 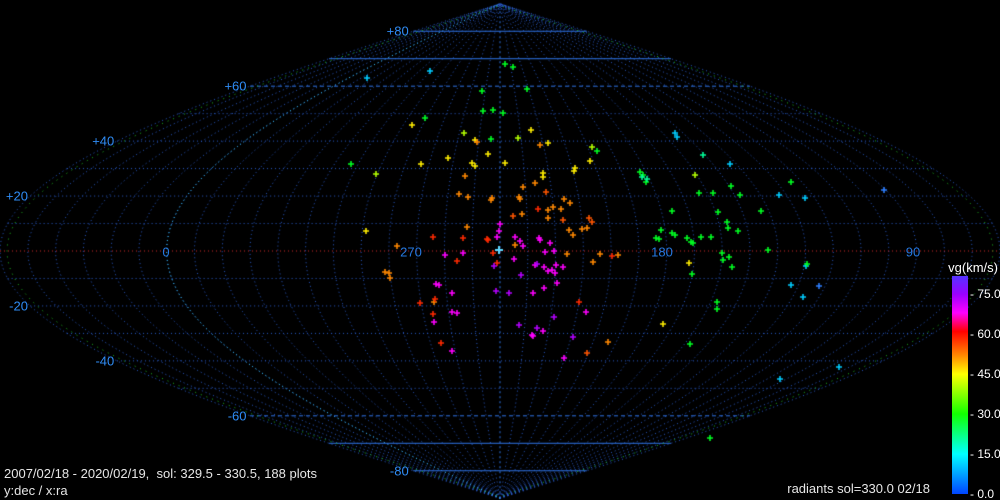 What do you see at coordinates (858, 488) in the screenshot?
I see `footer-radiants-note: radiants sol=330.0 02/18` at bounding box center [858, 488].